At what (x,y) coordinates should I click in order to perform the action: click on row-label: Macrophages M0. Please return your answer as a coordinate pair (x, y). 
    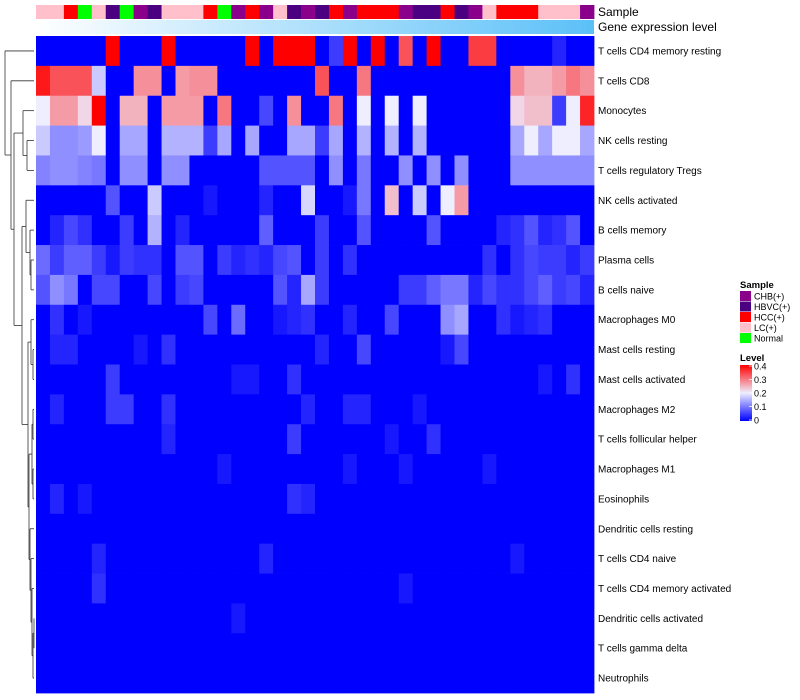
    Looking at the image, I should click on (637, 320).